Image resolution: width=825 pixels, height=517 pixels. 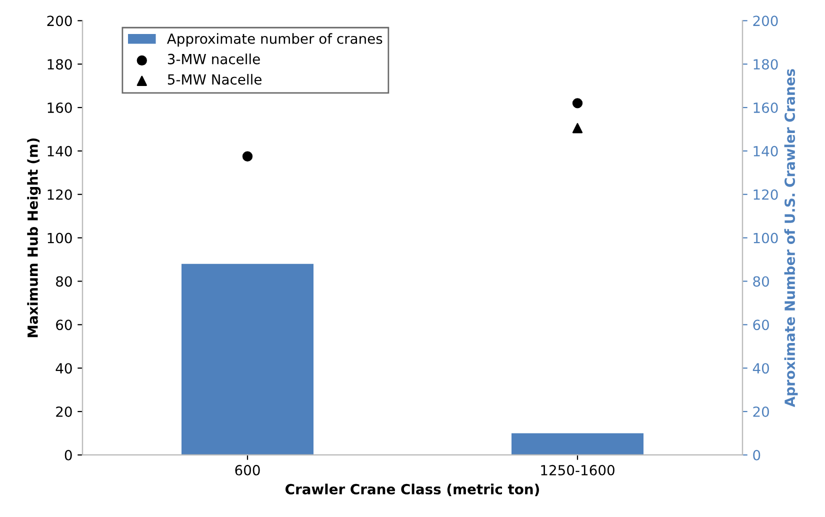 I want to click on y-tick-label: 160, so click(x=60, y=108).